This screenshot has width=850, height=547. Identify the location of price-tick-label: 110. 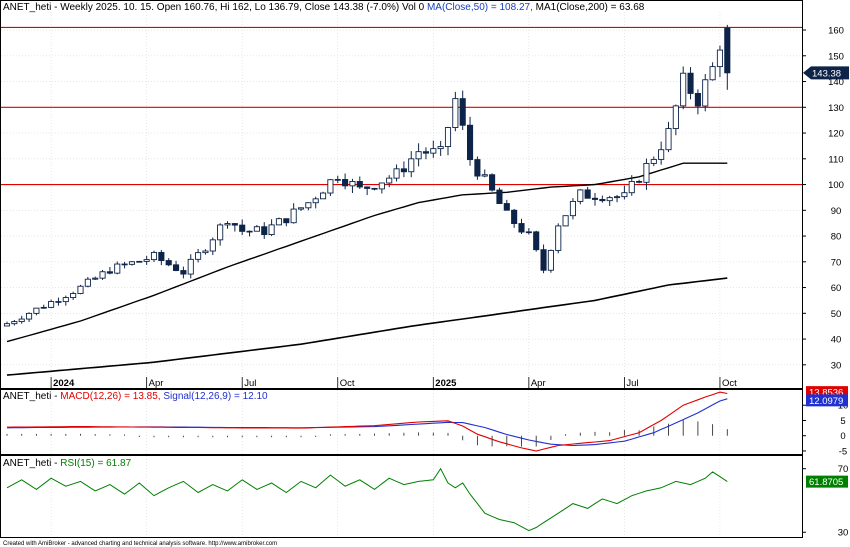
(835, 159).